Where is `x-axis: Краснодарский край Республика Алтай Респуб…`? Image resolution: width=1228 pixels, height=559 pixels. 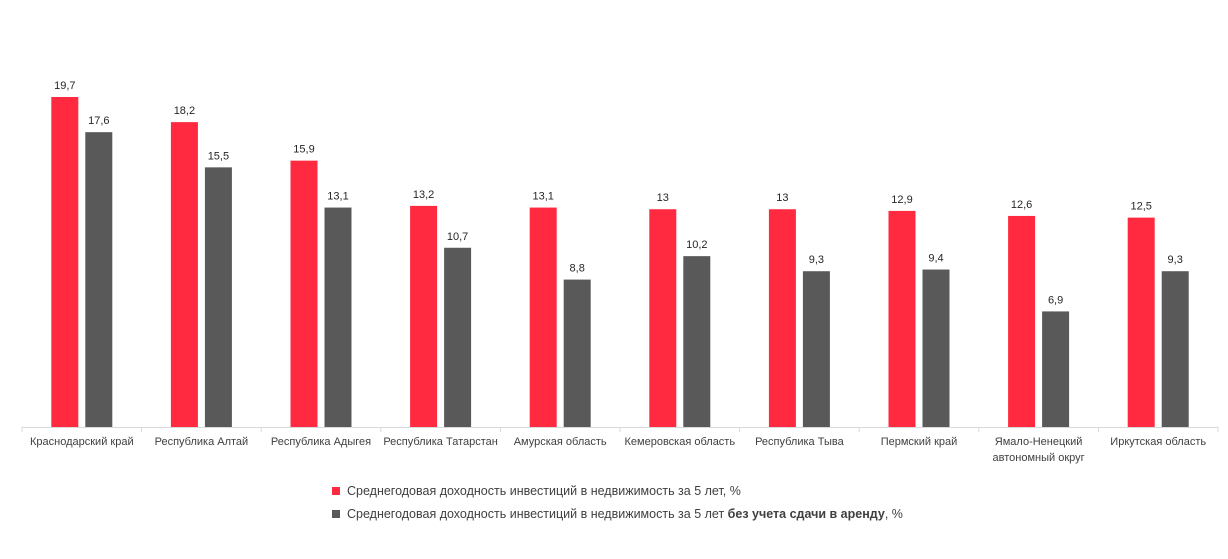
x-axis: Краснодарский край Республика Алтай Респуб… is located at coordinates (620, 445).